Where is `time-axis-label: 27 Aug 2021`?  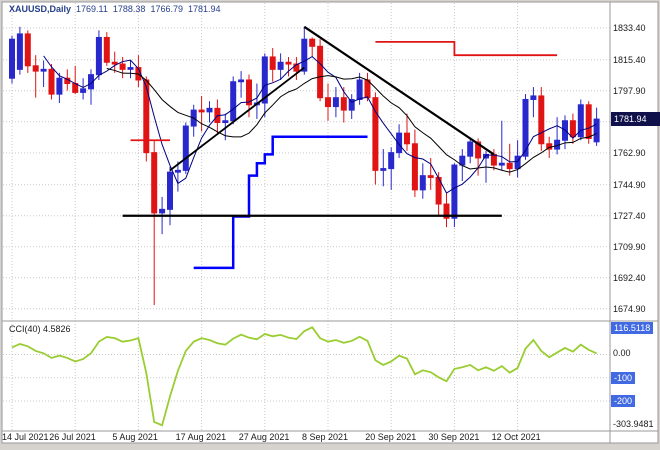 time-axis-label: 27 Aug 2021 is located at coordinates (264, 437).